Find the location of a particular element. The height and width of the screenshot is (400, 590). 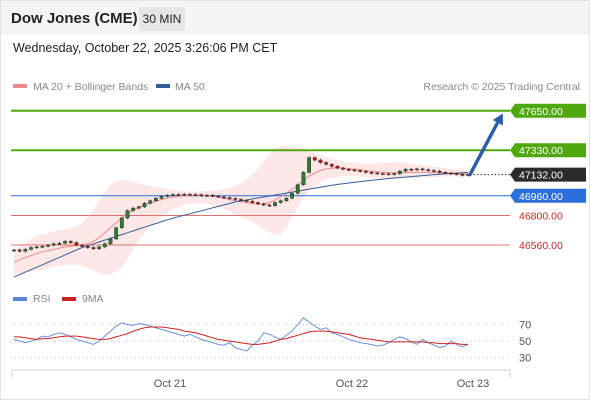

x-tick-2: Oct 23 is located at coordinates (473, 384).